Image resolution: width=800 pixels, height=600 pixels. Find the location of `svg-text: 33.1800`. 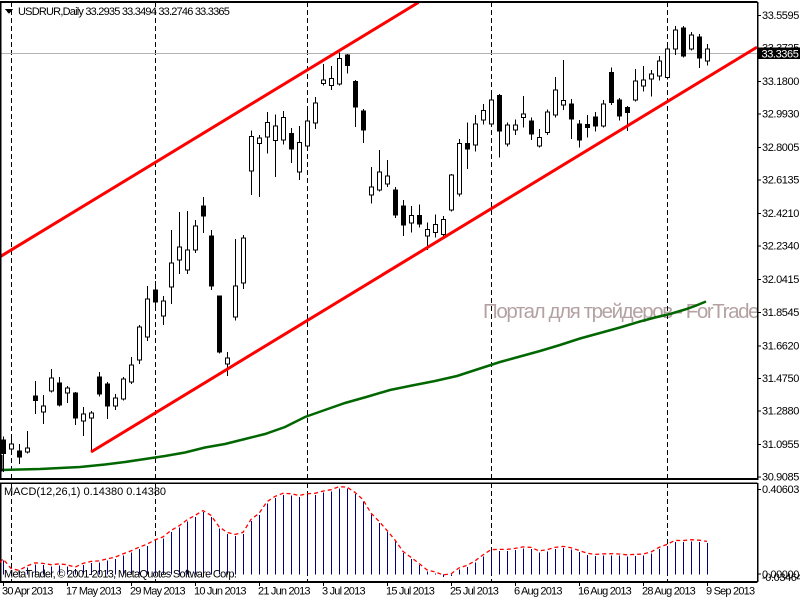

svg-text: 33.1800 is located at coordinates (780, 82).